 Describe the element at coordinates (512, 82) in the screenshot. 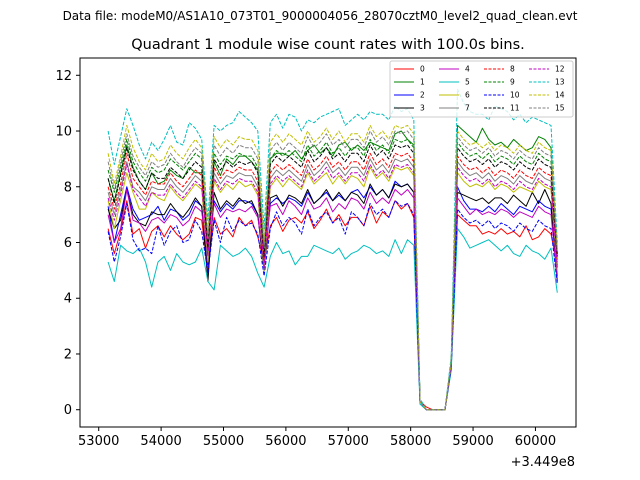

I see `legend-label-9: 9` at that location.